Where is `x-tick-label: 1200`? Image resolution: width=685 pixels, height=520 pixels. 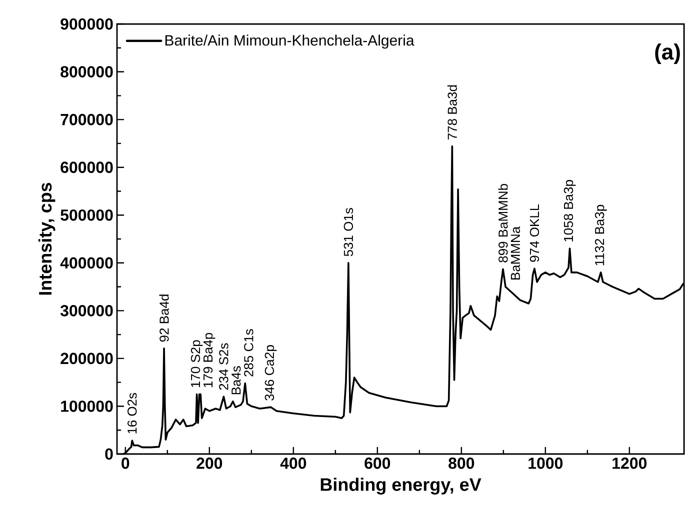
x-tick-label: 1200 is located at coordinates (629, 463).